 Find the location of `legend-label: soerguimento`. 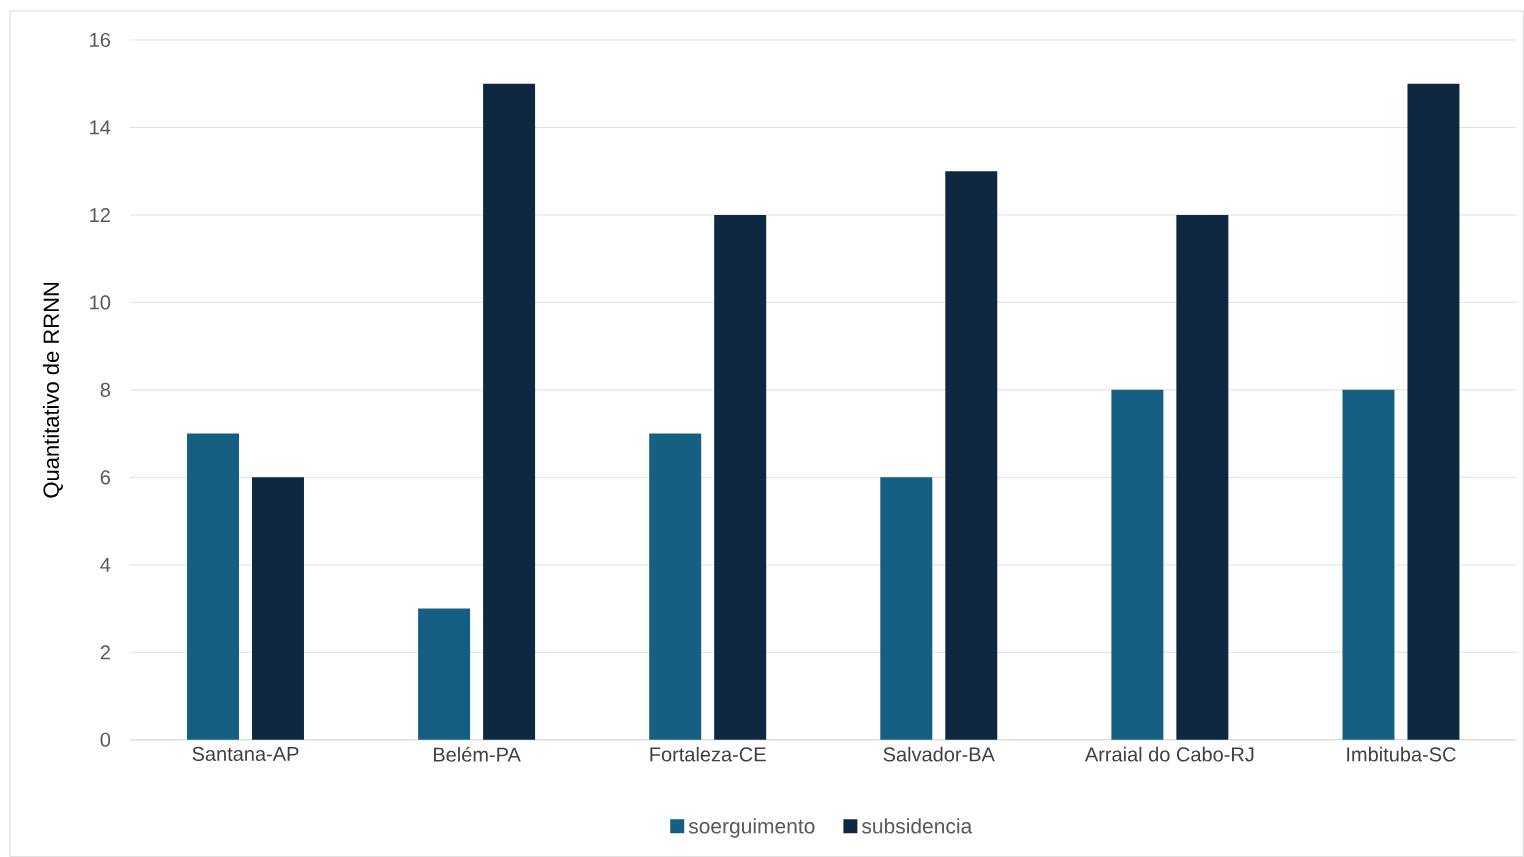

legend-label: soerguimento is located at coordinates (751, 828).